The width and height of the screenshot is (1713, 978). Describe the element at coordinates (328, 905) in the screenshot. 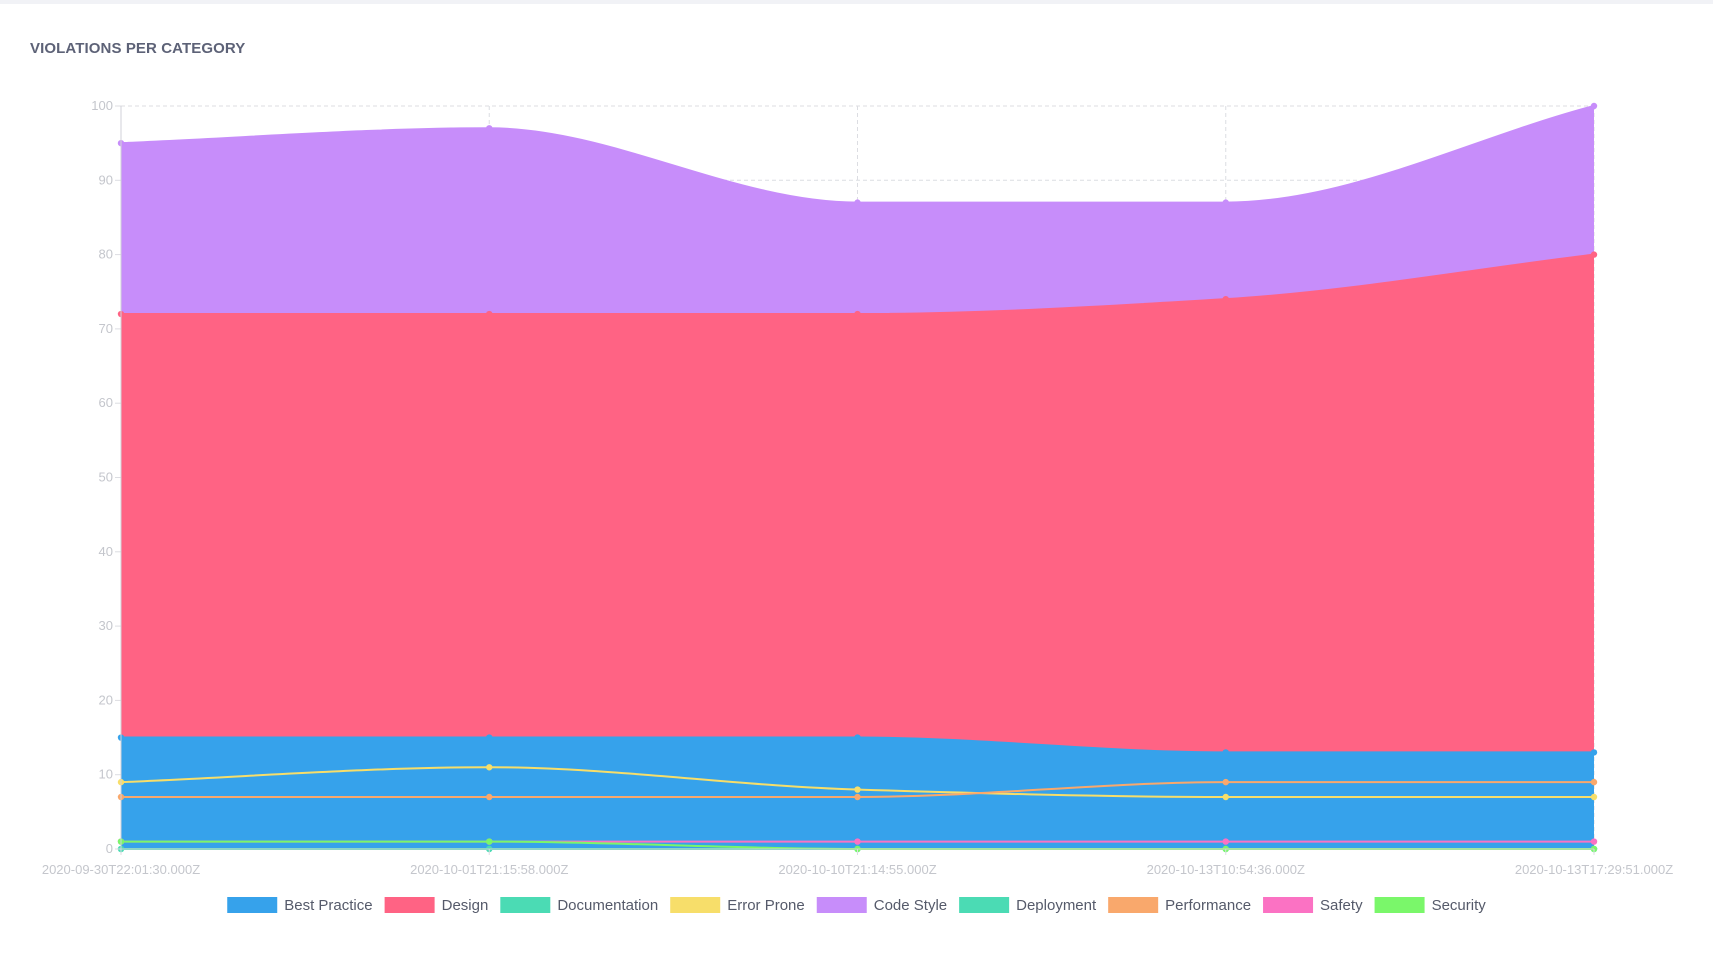

I see `legend-label: Best Practice` at that location.